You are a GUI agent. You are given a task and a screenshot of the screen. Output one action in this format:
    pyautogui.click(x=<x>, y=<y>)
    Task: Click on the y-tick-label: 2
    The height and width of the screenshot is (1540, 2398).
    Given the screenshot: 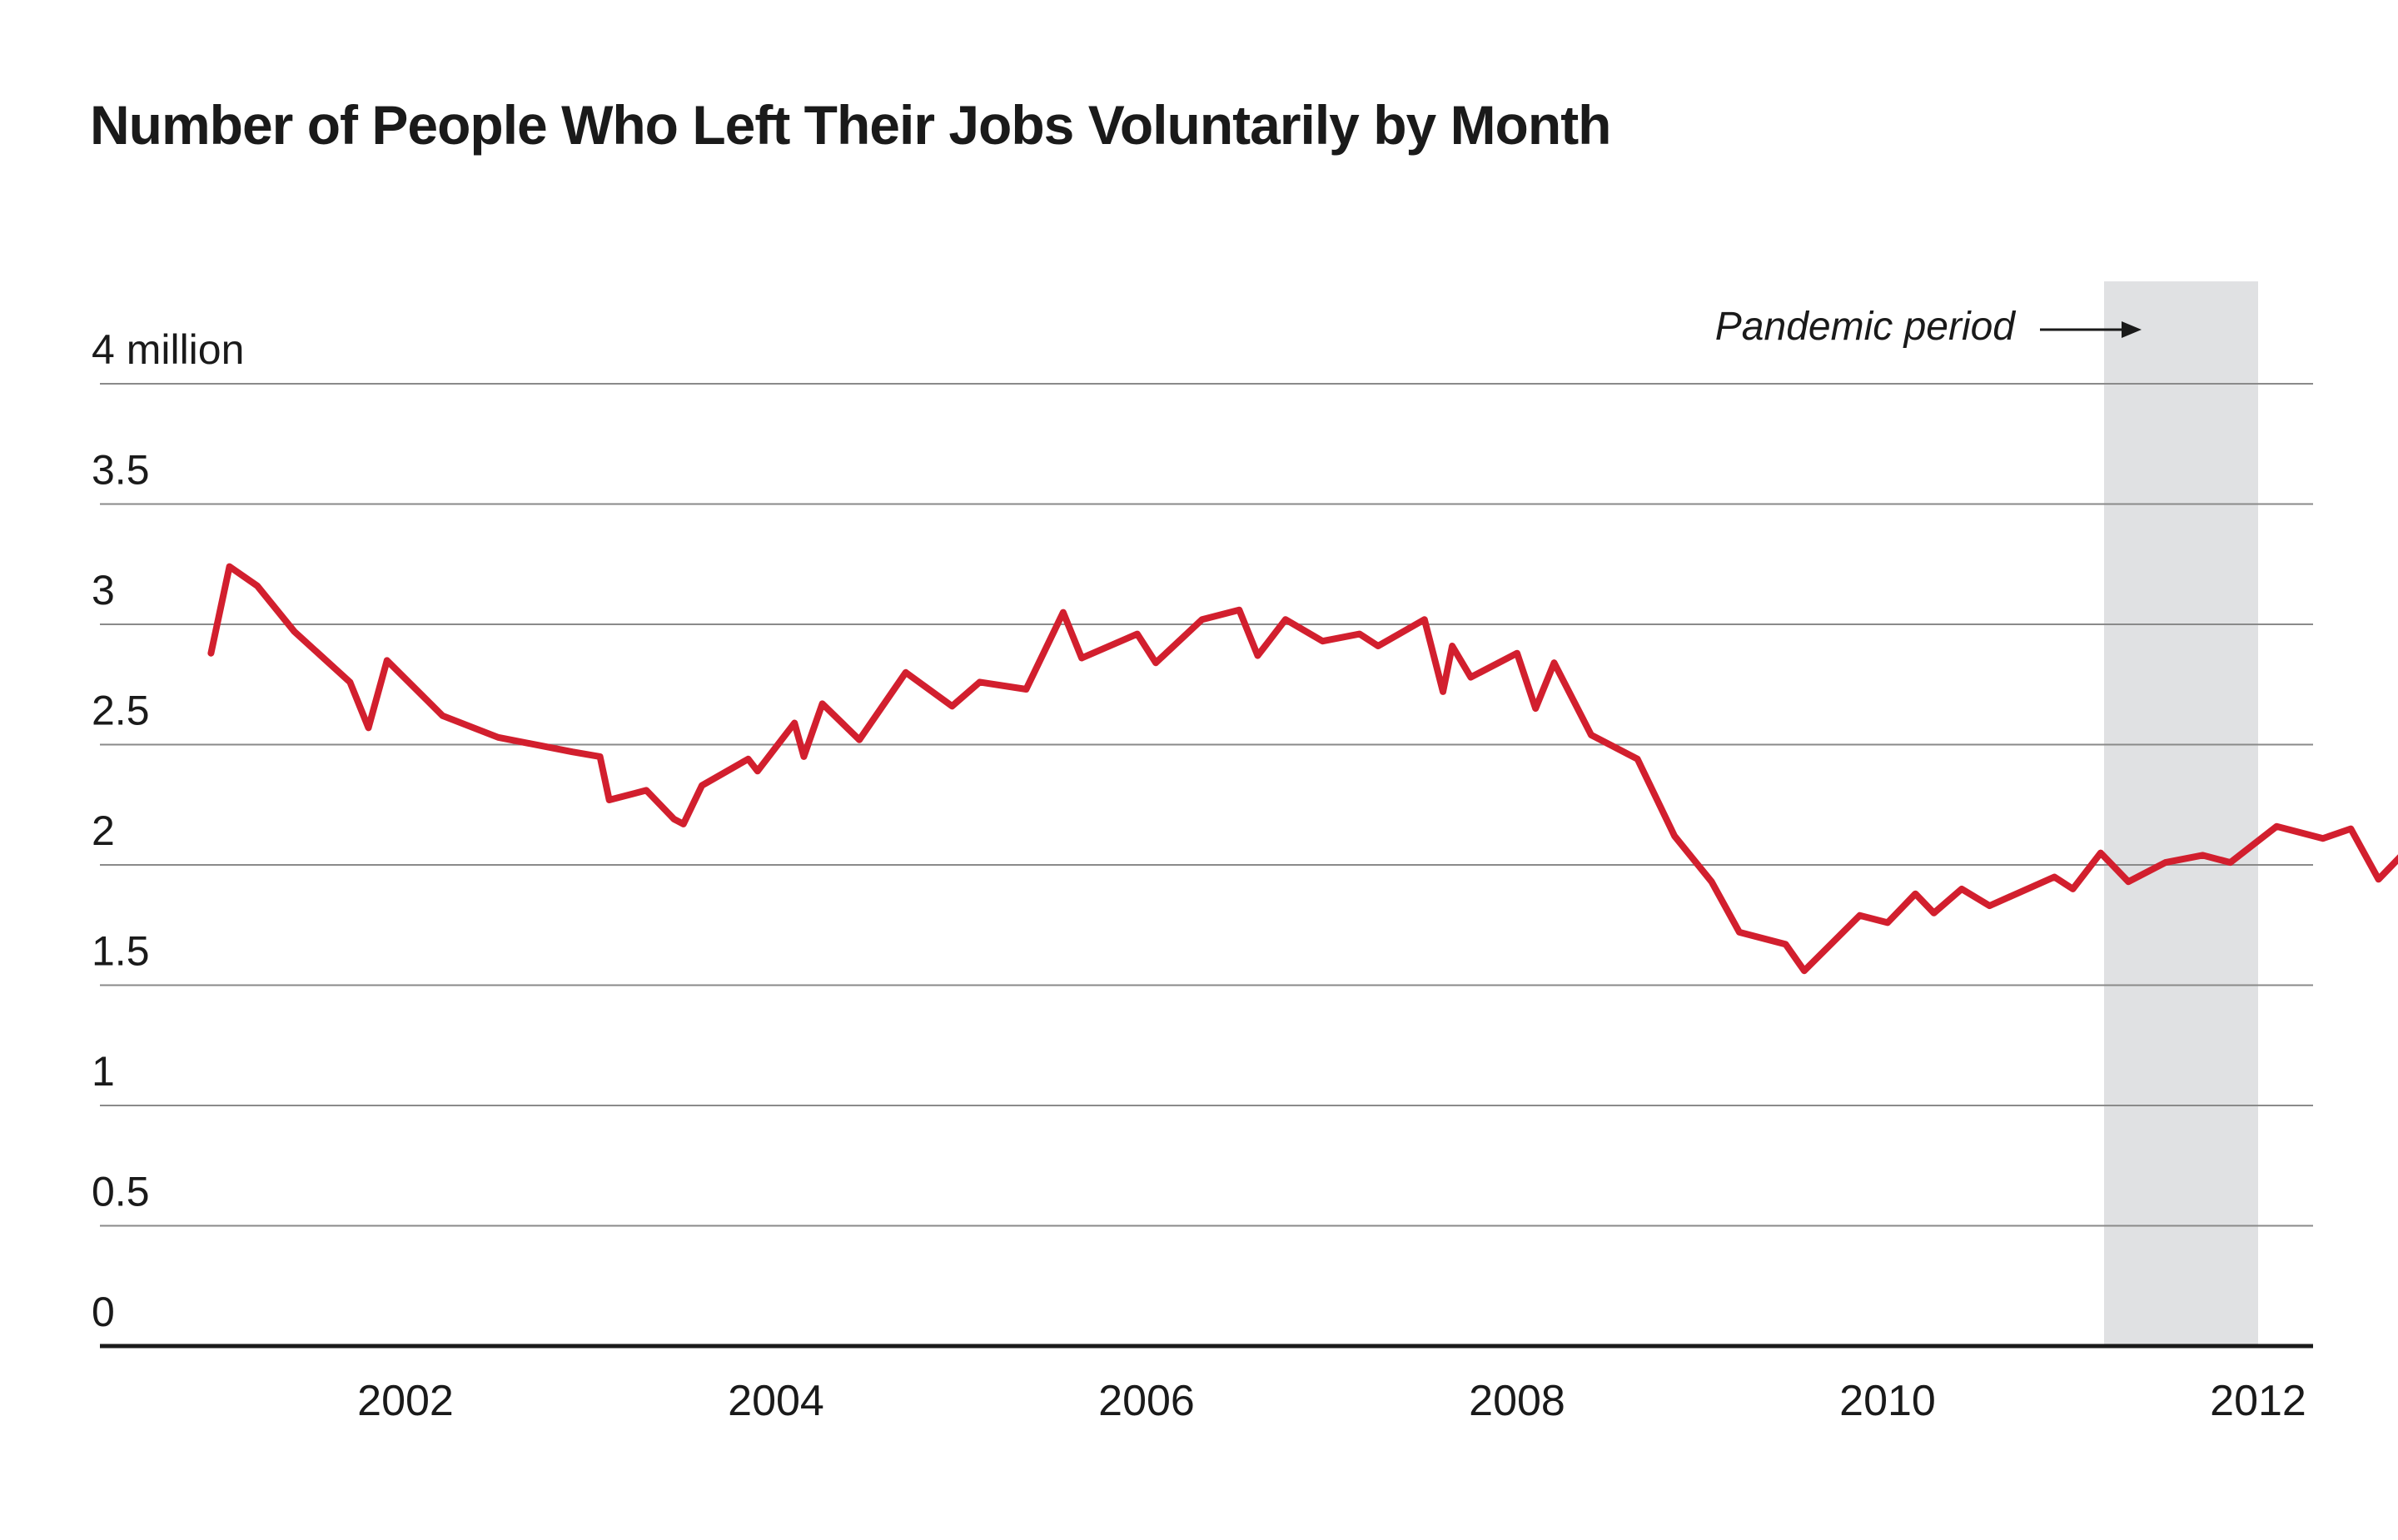 What is the action you would take?
    pyautogui.click(x=103, y=831)
    